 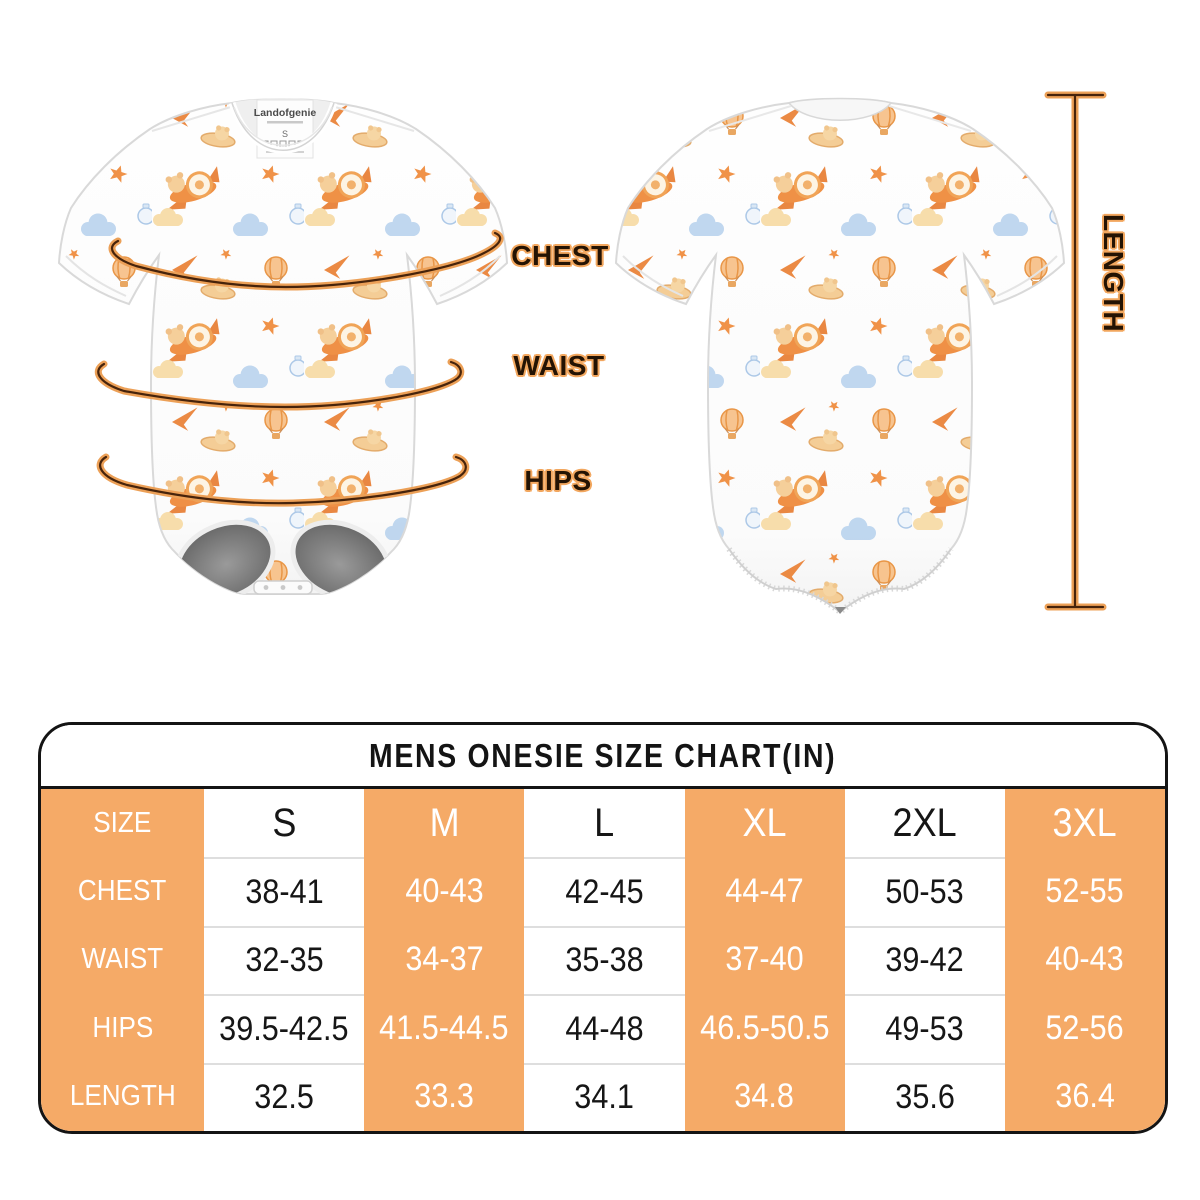 What do you see at coordinates (122, 1028) in the screenshot?
I see `row-label-hips: HIPS` at bounding box center [122, 1028].